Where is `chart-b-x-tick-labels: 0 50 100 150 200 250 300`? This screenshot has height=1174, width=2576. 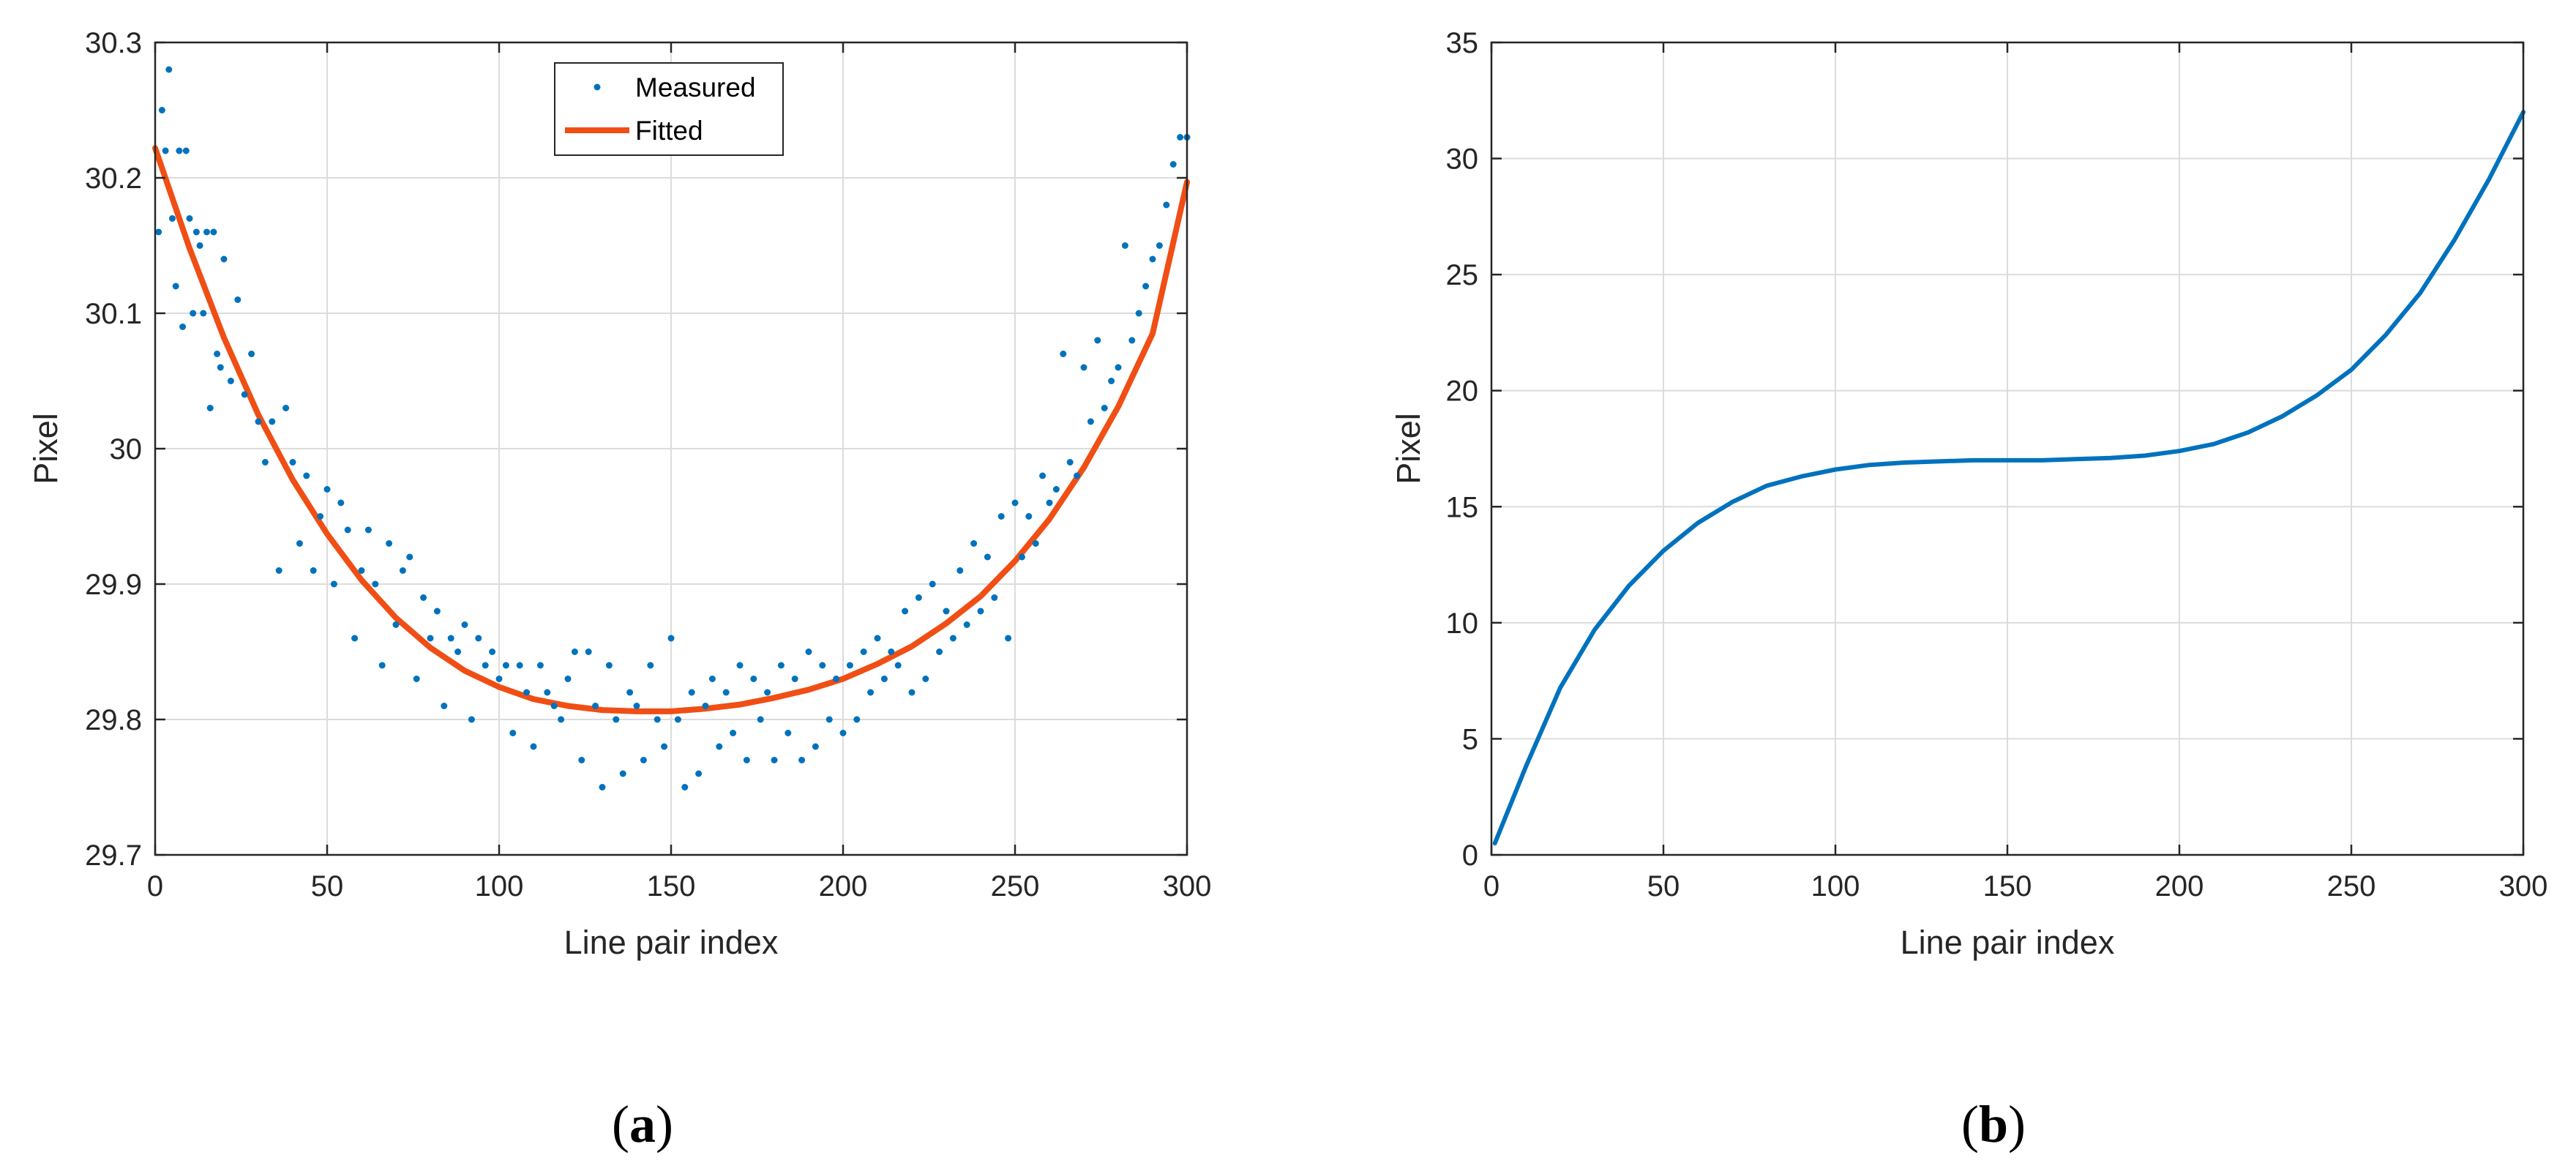 chart-b-x-tick-labels: 0 50 100 150 200 250 300 is located at coordinates (2015, 886).